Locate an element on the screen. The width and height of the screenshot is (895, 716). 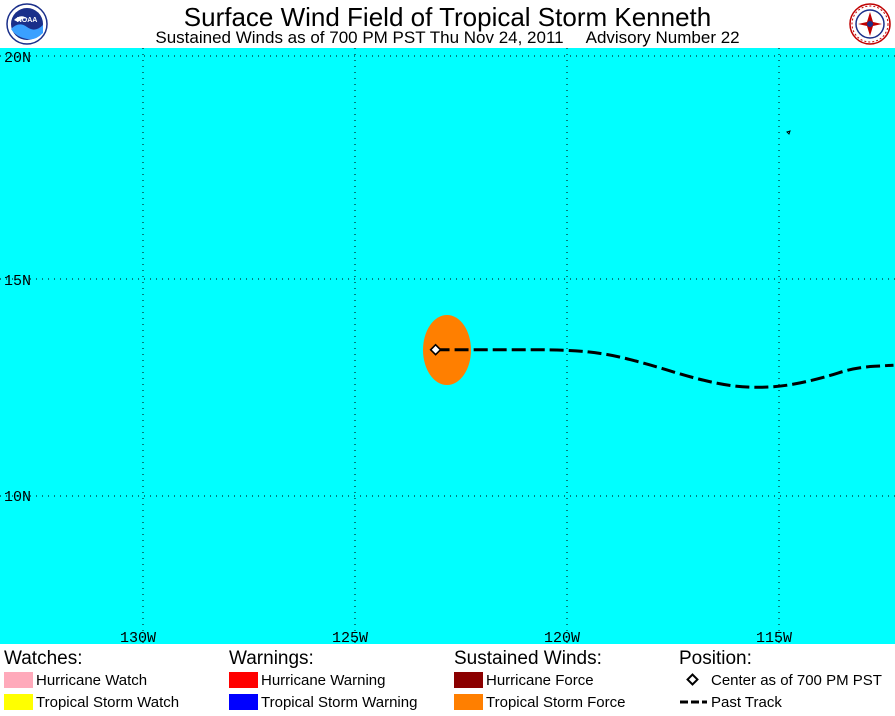
legend-item-hurricane-watch: Hurricane Watch is located at coordinates (91, 681).